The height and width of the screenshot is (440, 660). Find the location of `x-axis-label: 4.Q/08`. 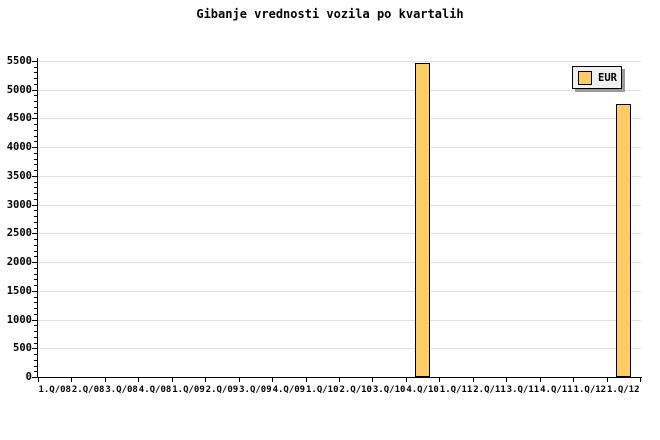

x-axis-label: 4.Q/08 is located at coordinates (155, 390).